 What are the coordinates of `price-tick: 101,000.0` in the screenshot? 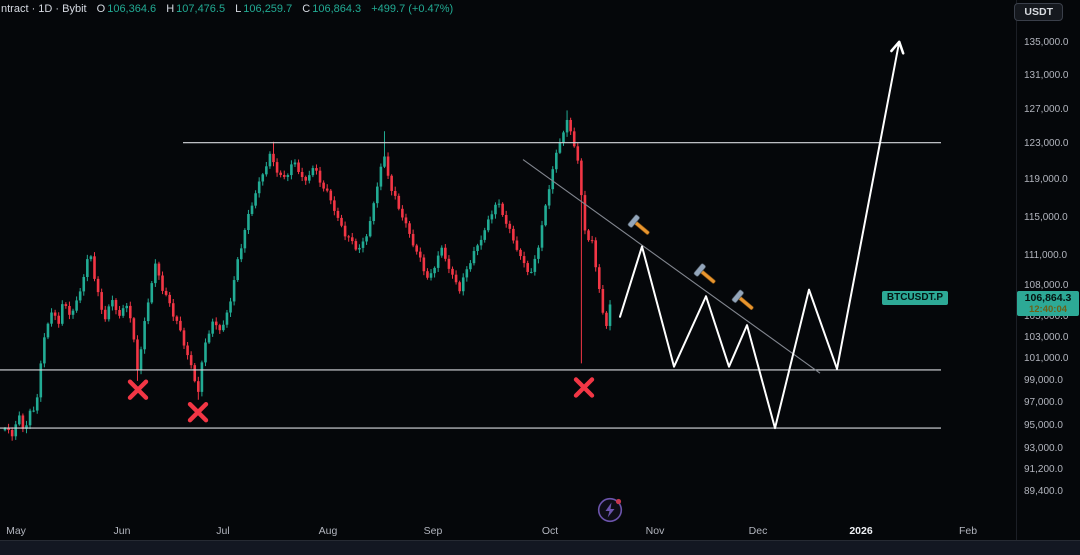 It's located at (1046, 359).